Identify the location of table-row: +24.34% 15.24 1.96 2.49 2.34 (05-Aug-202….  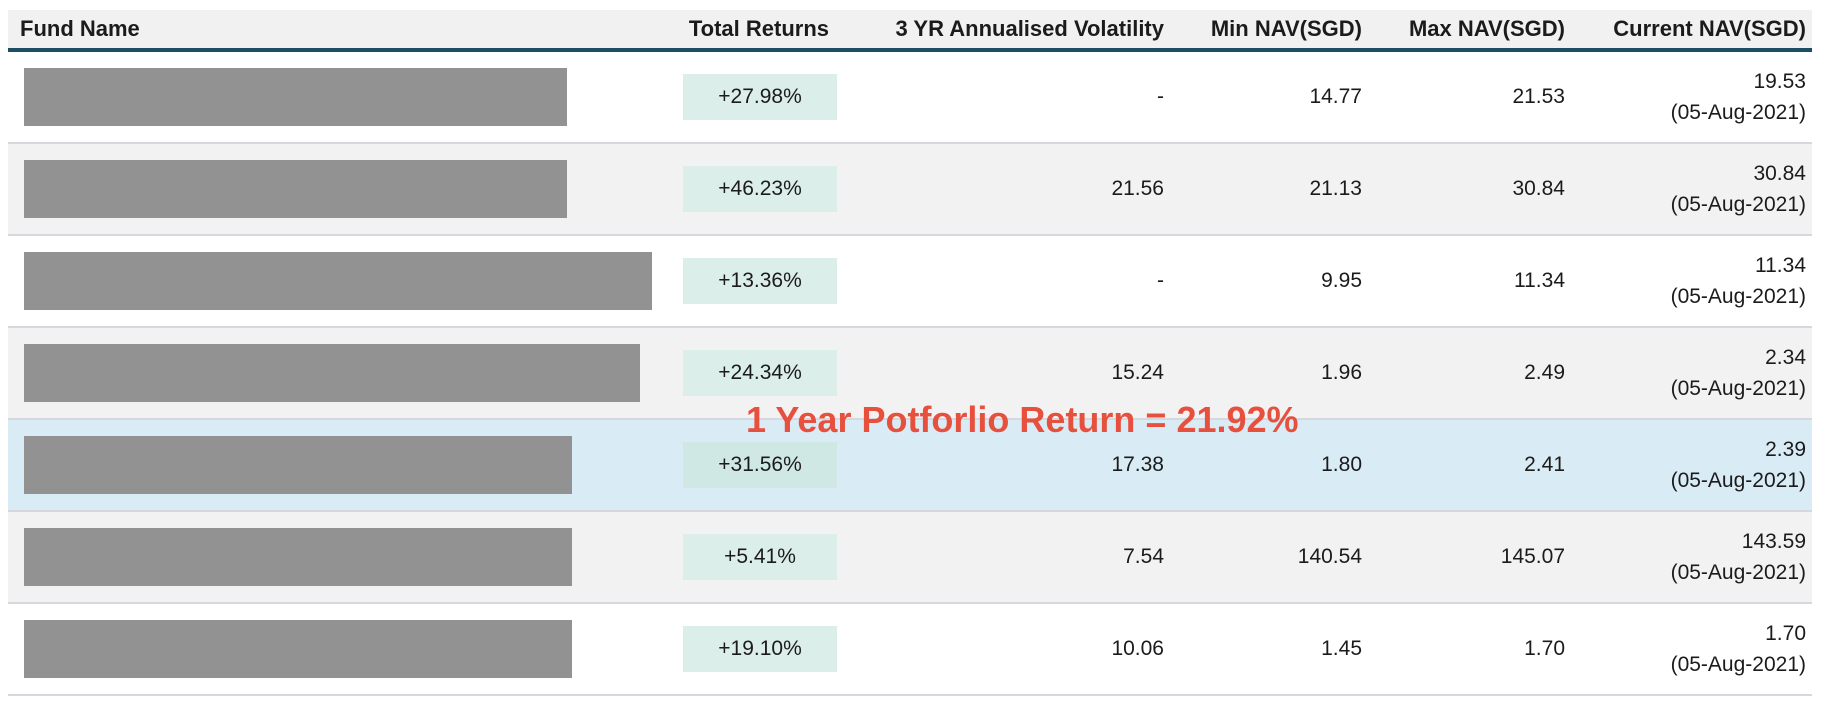
(910, 374).